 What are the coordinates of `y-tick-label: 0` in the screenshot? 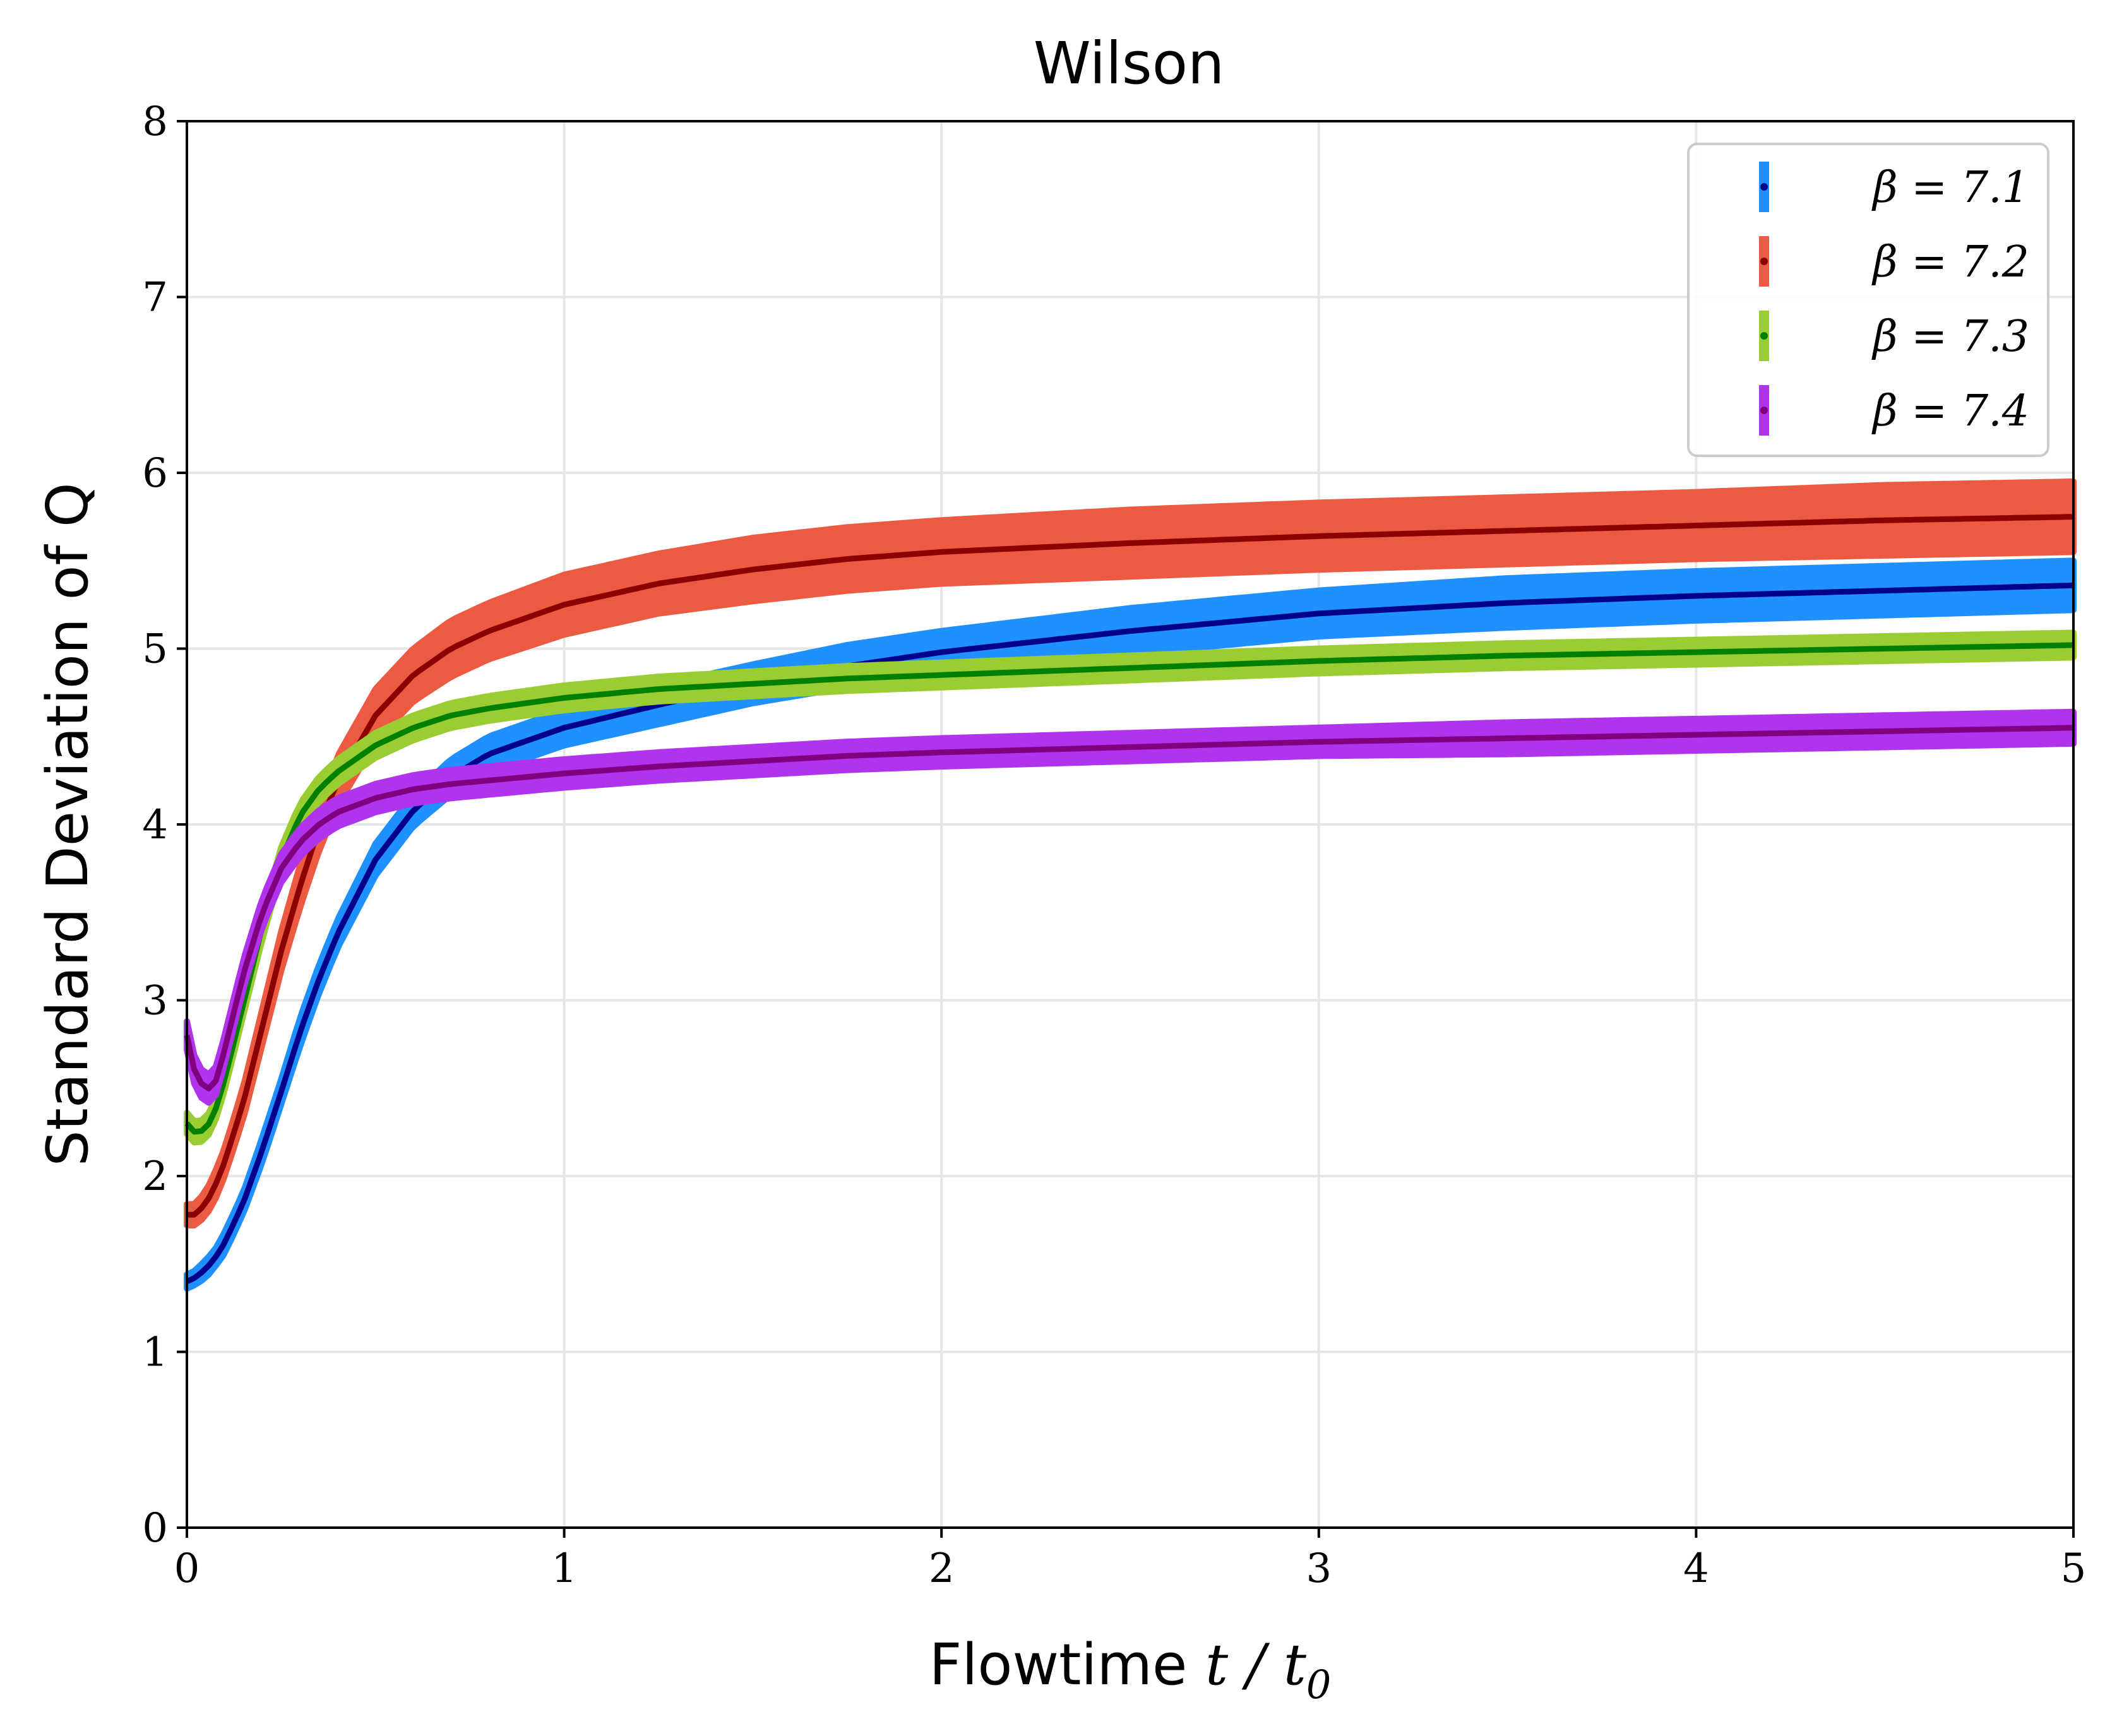 It's located at (155, 1528).